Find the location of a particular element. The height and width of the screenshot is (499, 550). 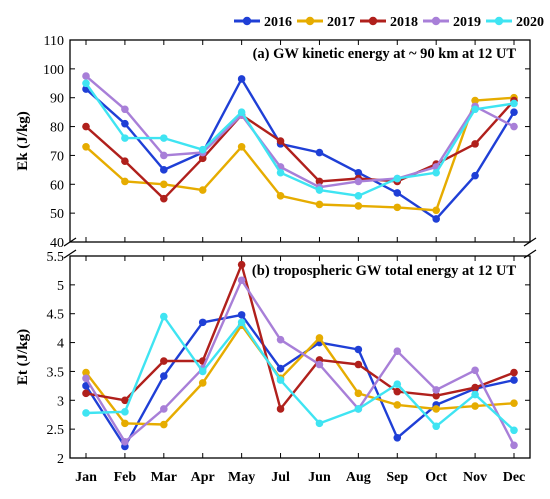

x-tick-label: Feb is located at coordinates (125, 477).